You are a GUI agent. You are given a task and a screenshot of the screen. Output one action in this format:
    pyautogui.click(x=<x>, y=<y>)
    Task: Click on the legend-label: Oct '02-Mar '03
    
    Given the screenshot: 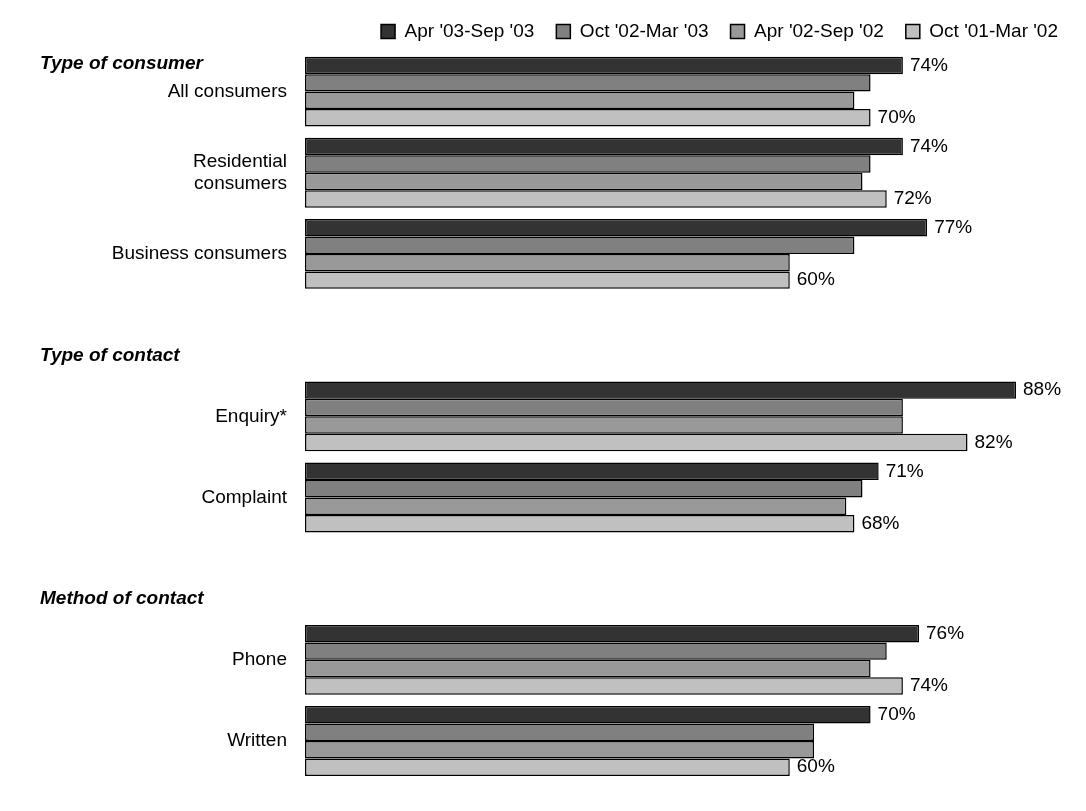 What is the action you would take?
    pyautogui.click(x=644, y=30)
    